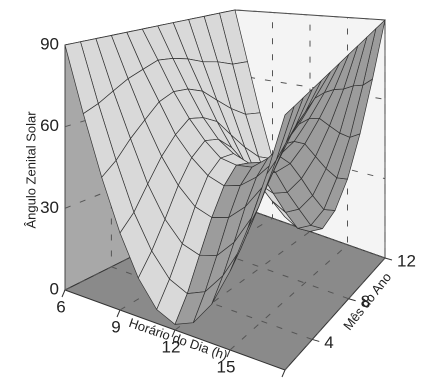 This screenshot has width=425, height=379. What do you see at coordinates (328, 342) in the screenshot?
I see `y-tick-label: 4` at bounding box center [328, 342].